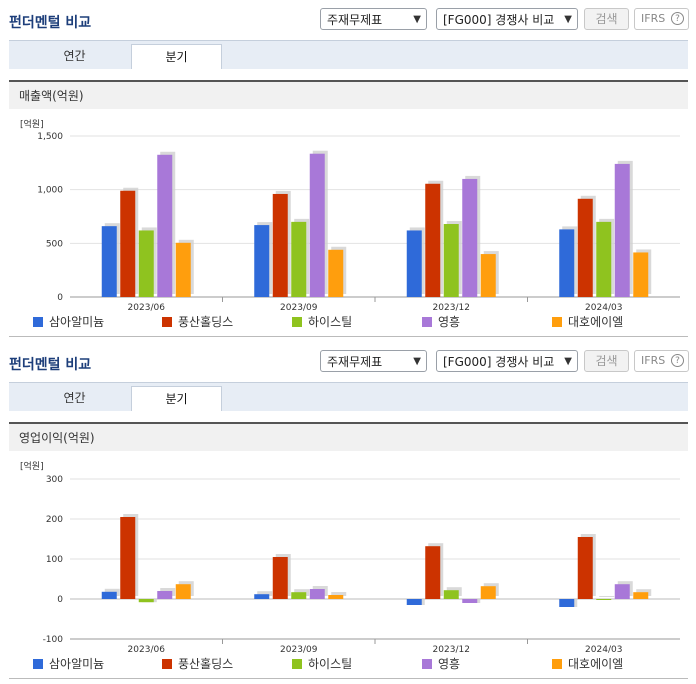  What do you see at coordinates (54, 244) in the screenshot?
I see `y-tick-label: 500` at bounding box center [54, 244].